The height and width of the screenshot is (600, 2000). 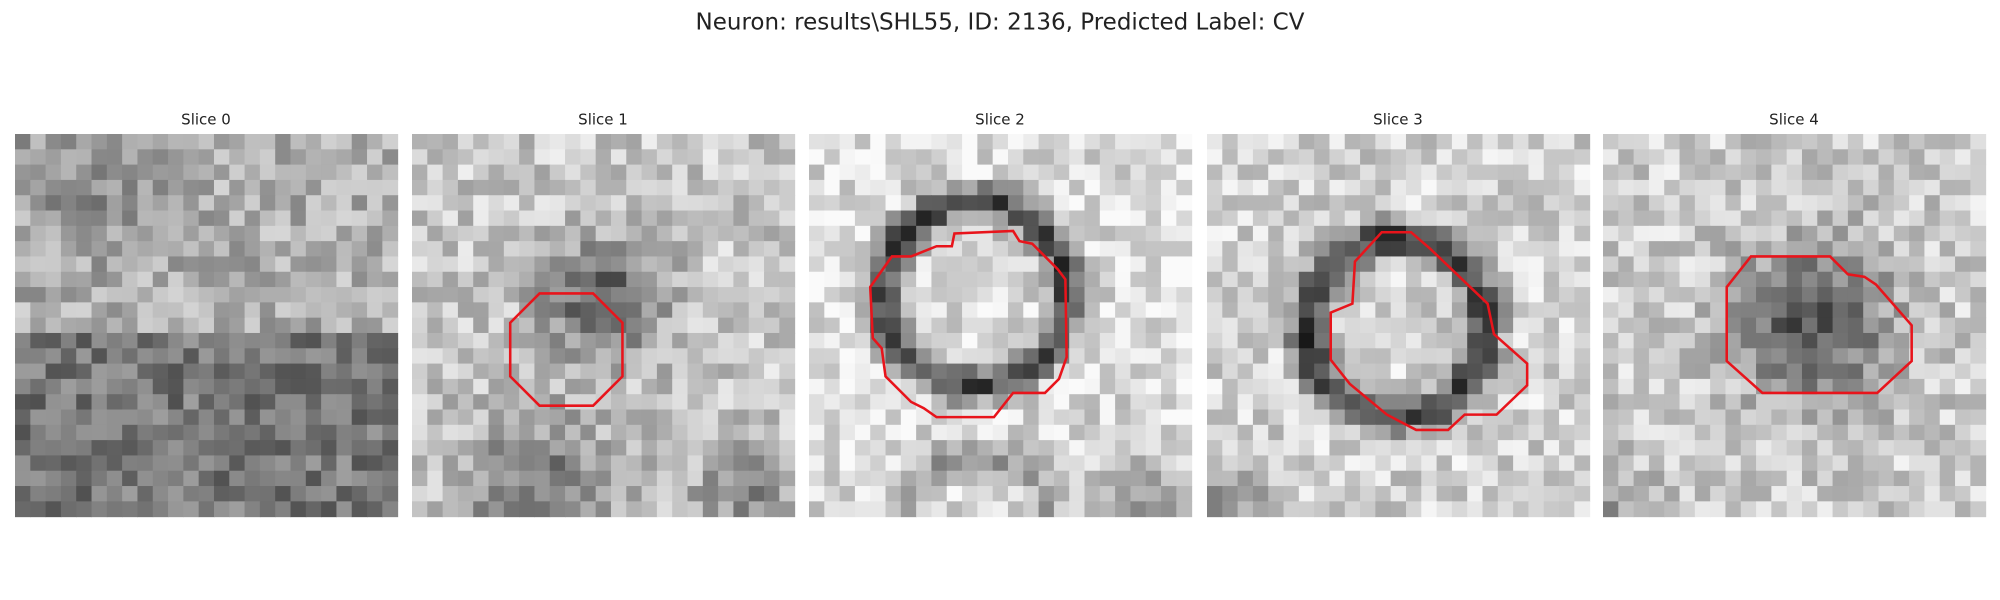 I want to click on panel, so click(x=604, y=326).